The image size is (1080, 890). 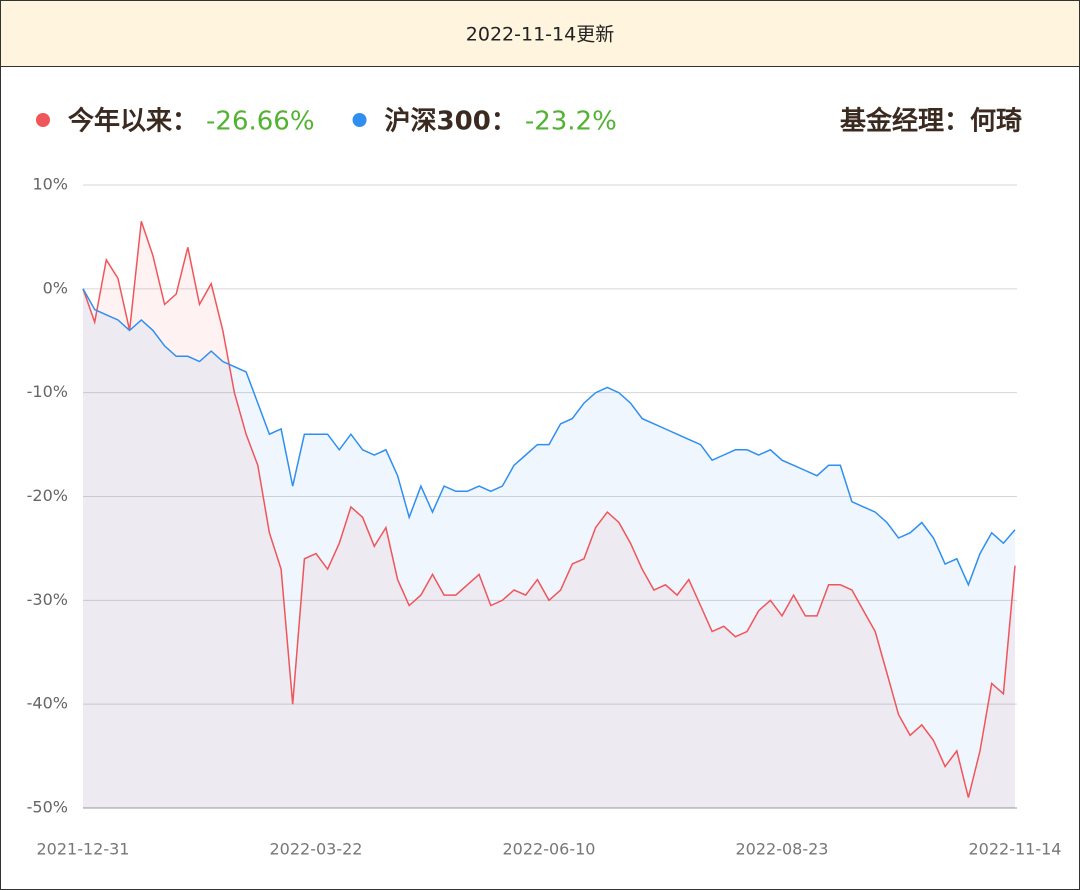 I want to click on y-tick-label: -40%, so click(x=47, y=703).